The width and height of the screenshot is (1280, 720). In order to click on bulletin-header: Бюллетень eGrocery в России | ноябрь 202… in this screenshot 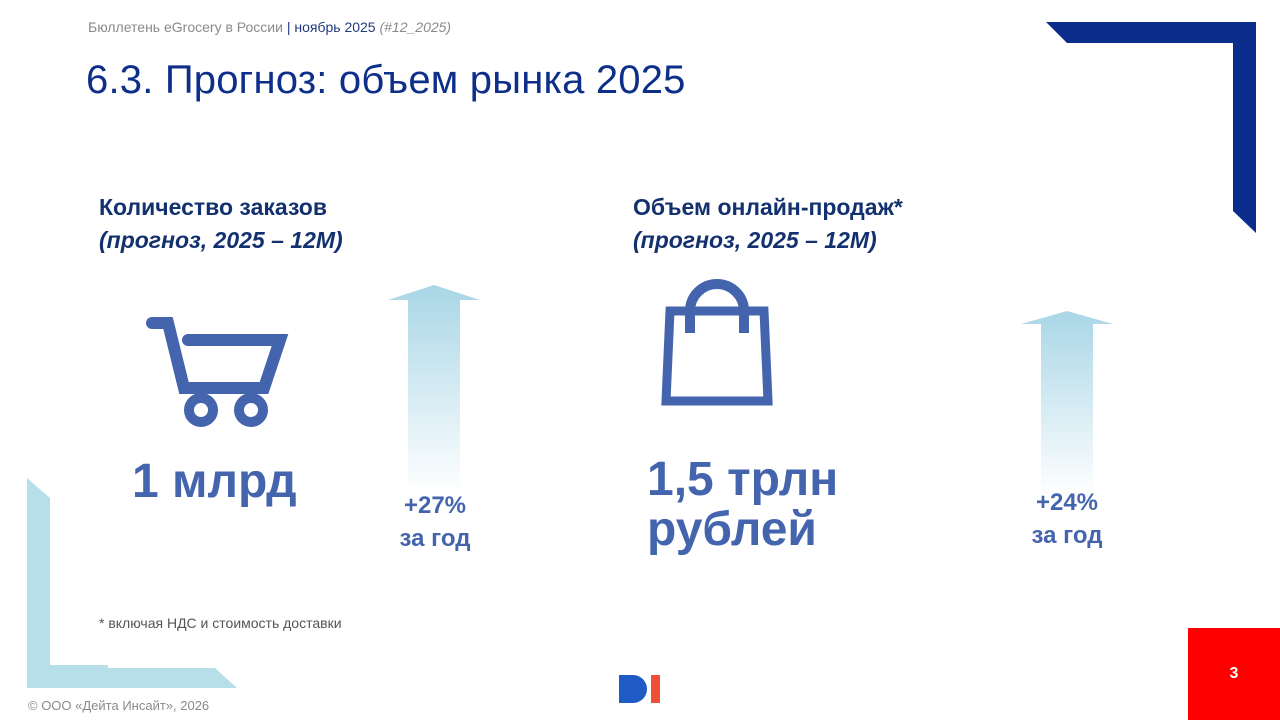, I will do `click(269, 27)`.